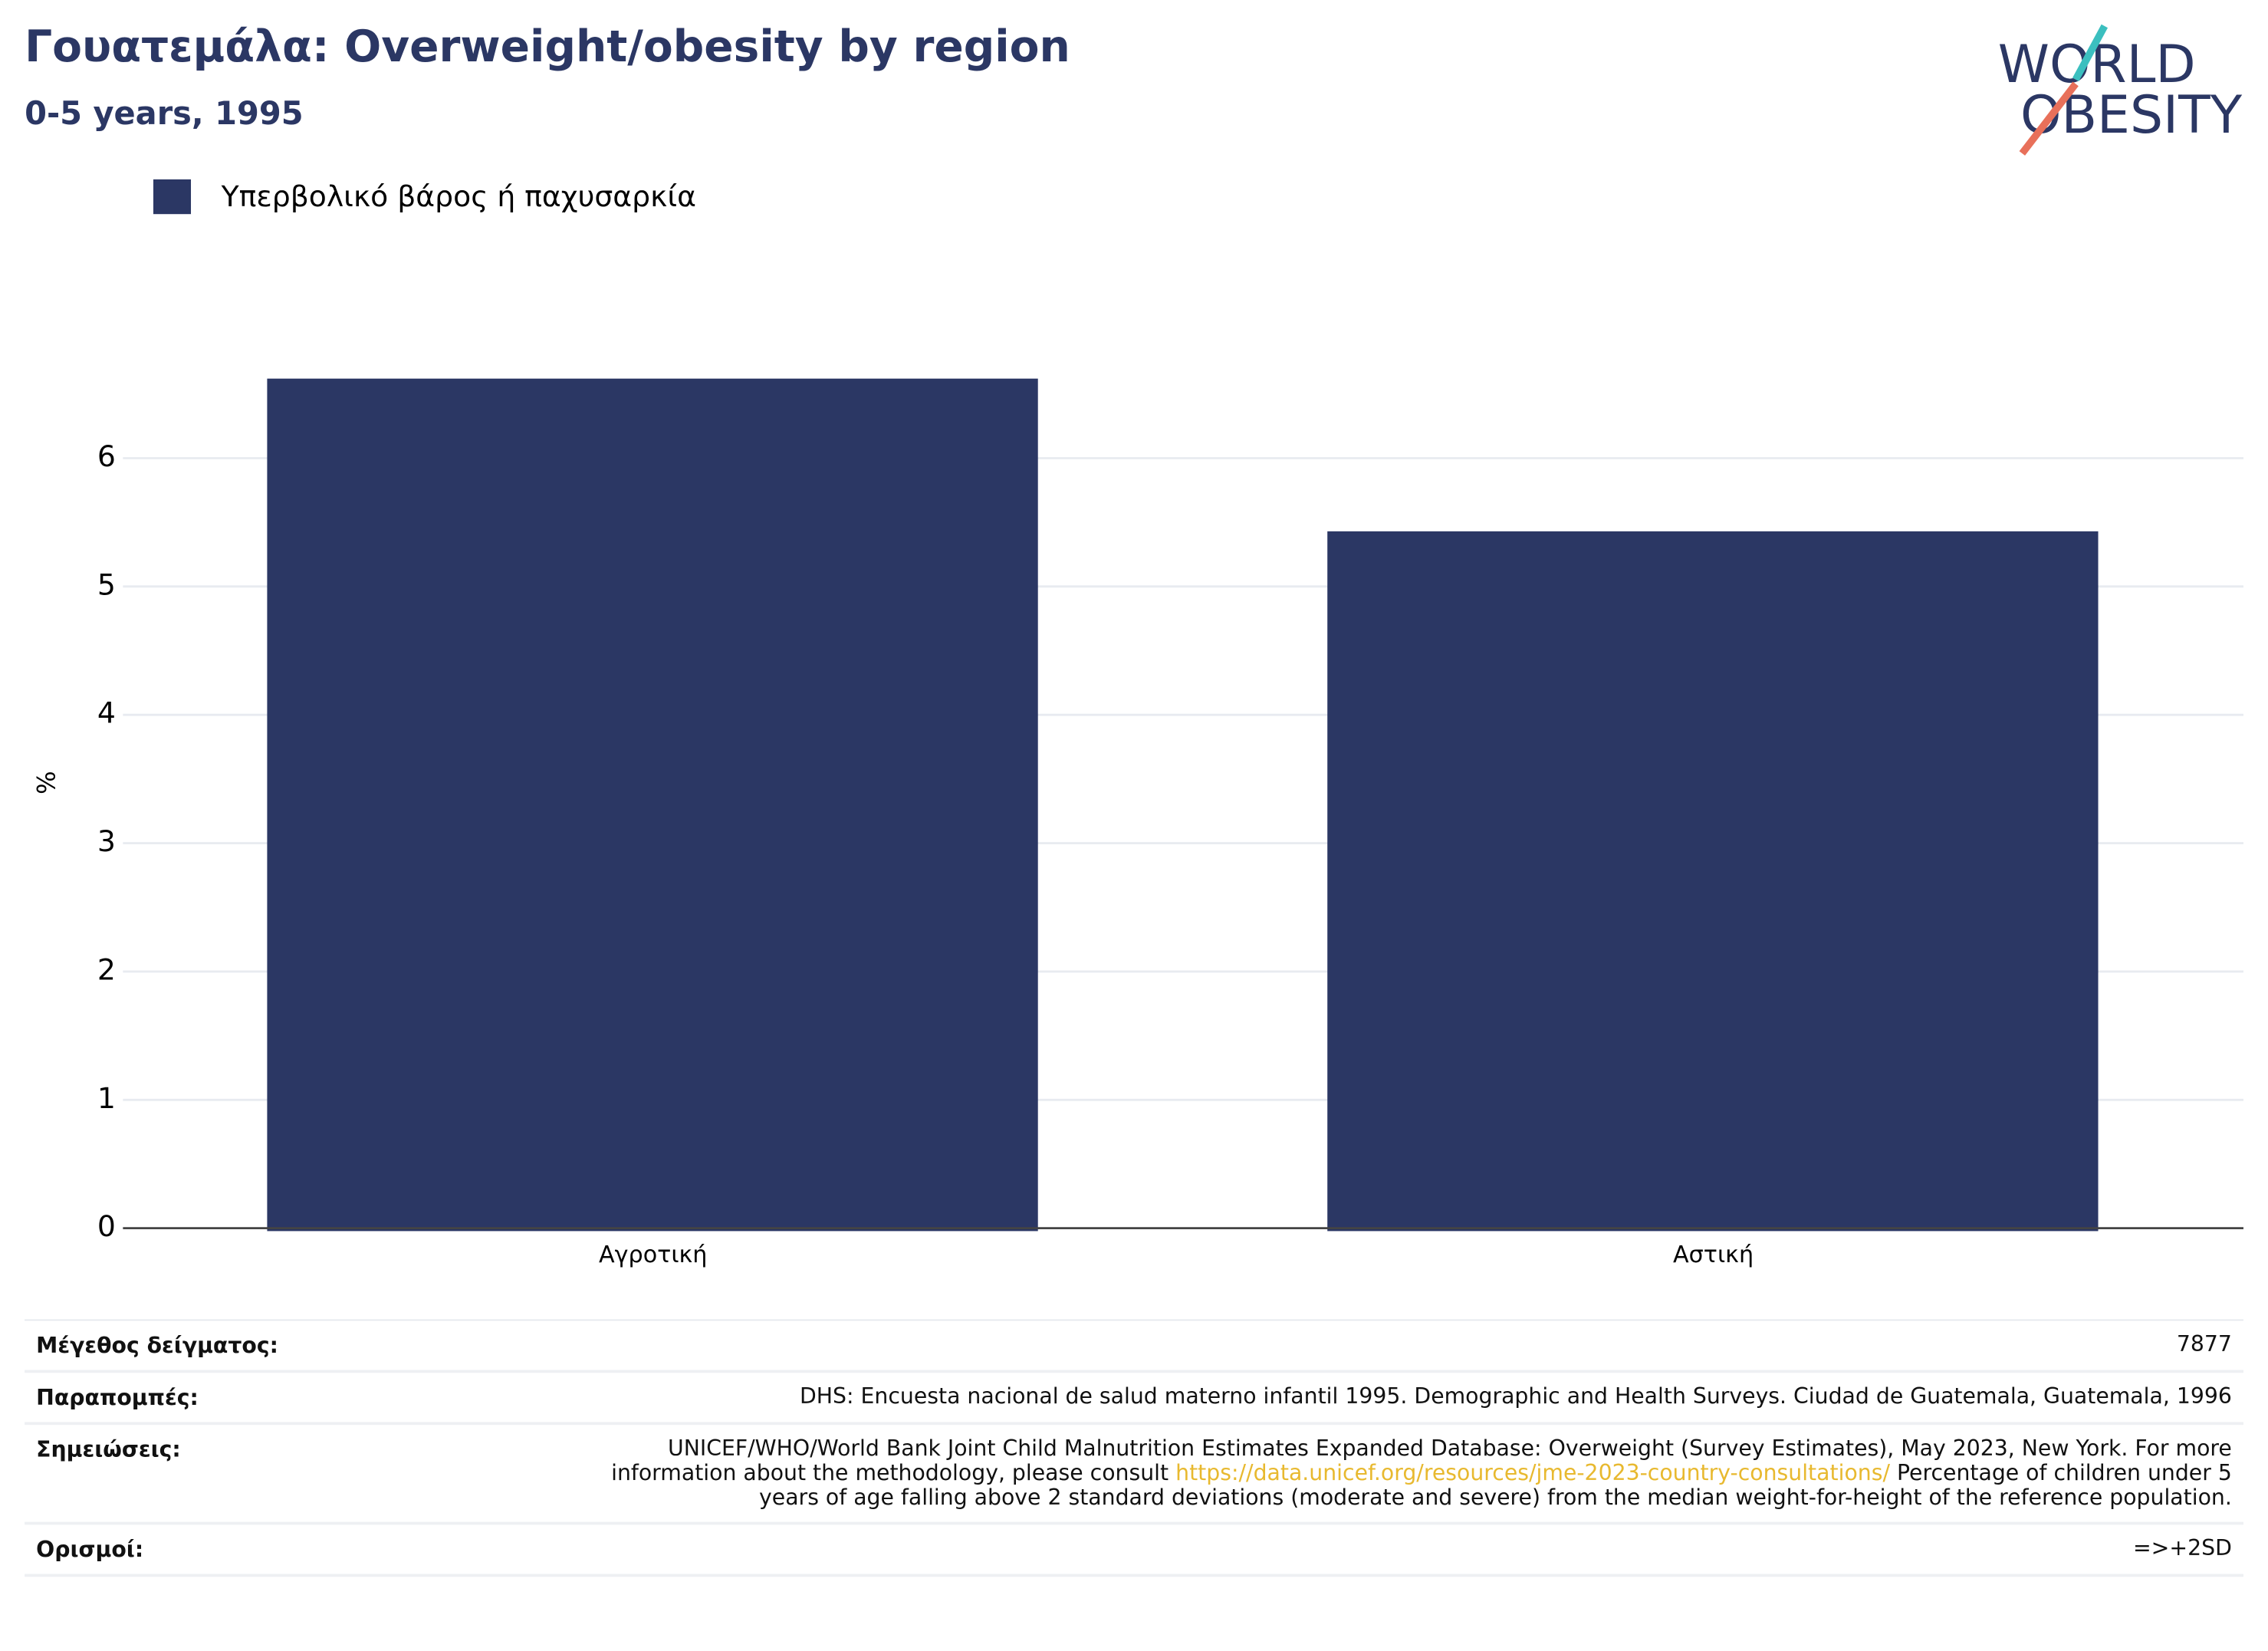  I want to click on row-label: Σημειώσεις:, so click(109, 1449).